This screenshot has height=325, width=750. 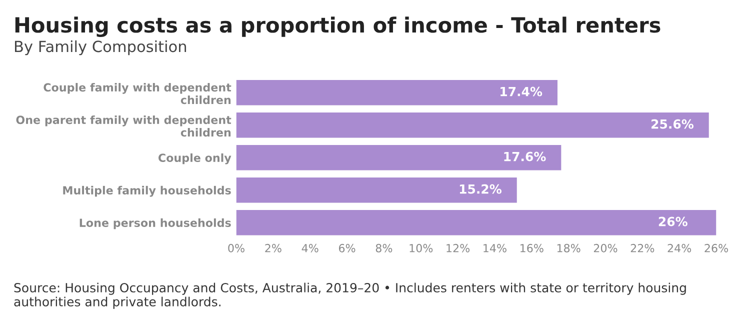 I want to click on x-tick-label: 8%, so click(x=384, y=248).